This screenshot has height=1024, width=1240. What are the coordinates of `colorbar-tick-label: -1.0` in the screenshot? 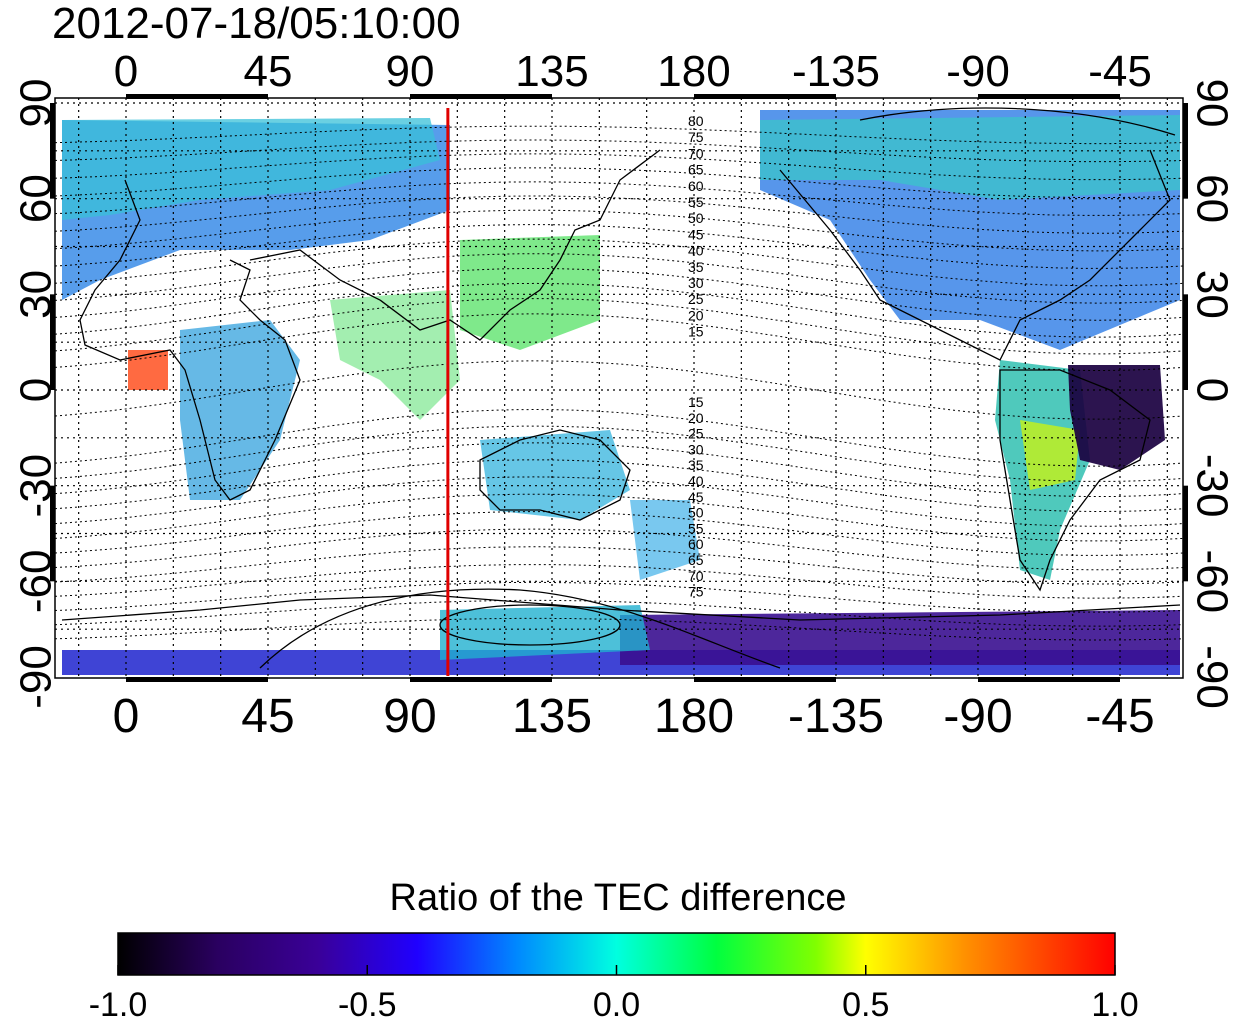 It's located at (118, 1005).